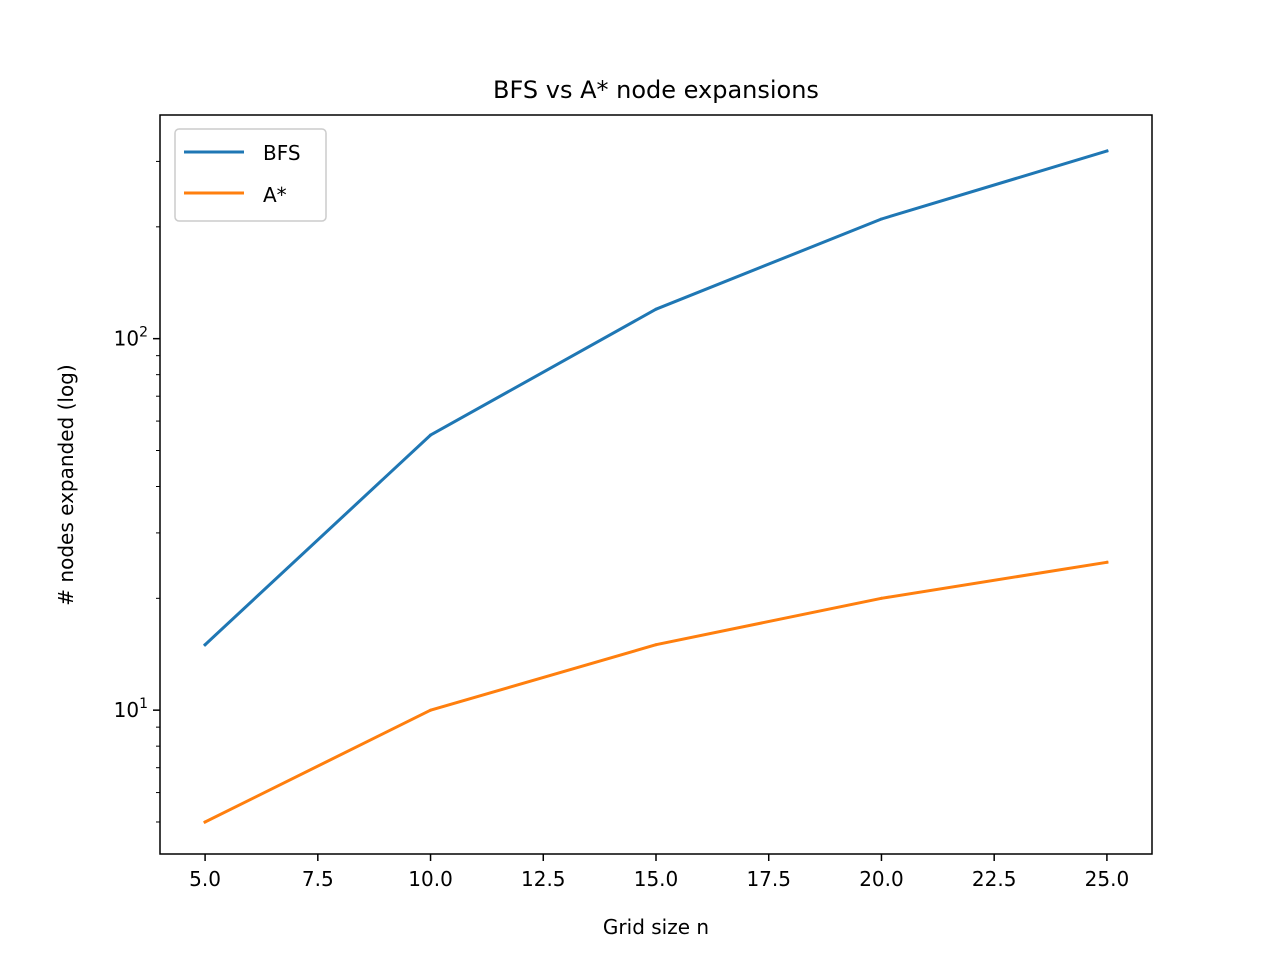 This screenshot has height=960, width=1280. What do you see at coordinates (543, 879) in the screenshot?
I see `x-tick-label: 12.5` at bounding box center [543, 879].